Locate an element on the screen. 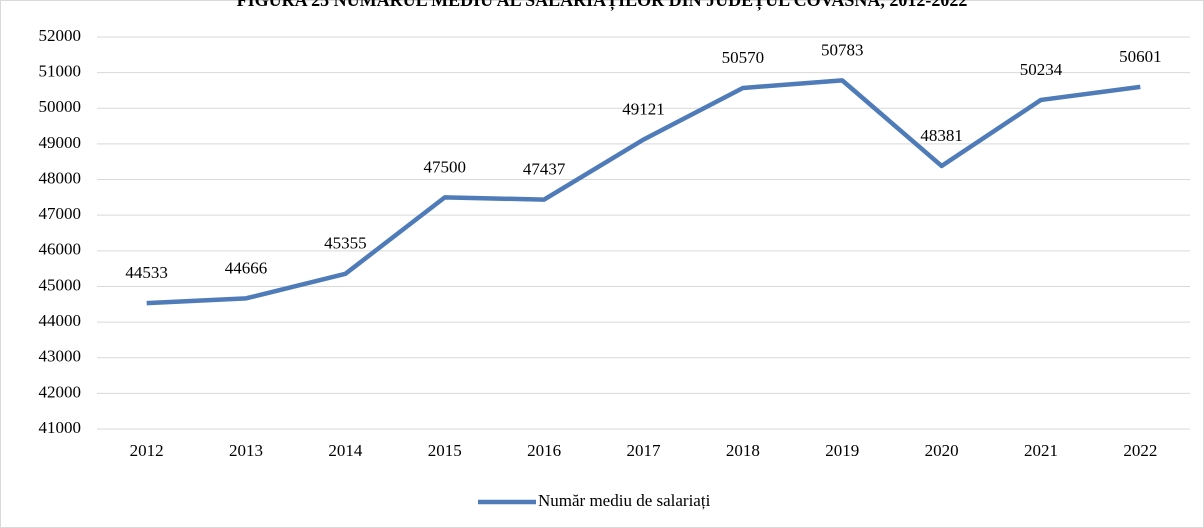 The height and width of the screenshot is (528, 1204). y-tick-label: 43000 is located at coordinates (60, 356).